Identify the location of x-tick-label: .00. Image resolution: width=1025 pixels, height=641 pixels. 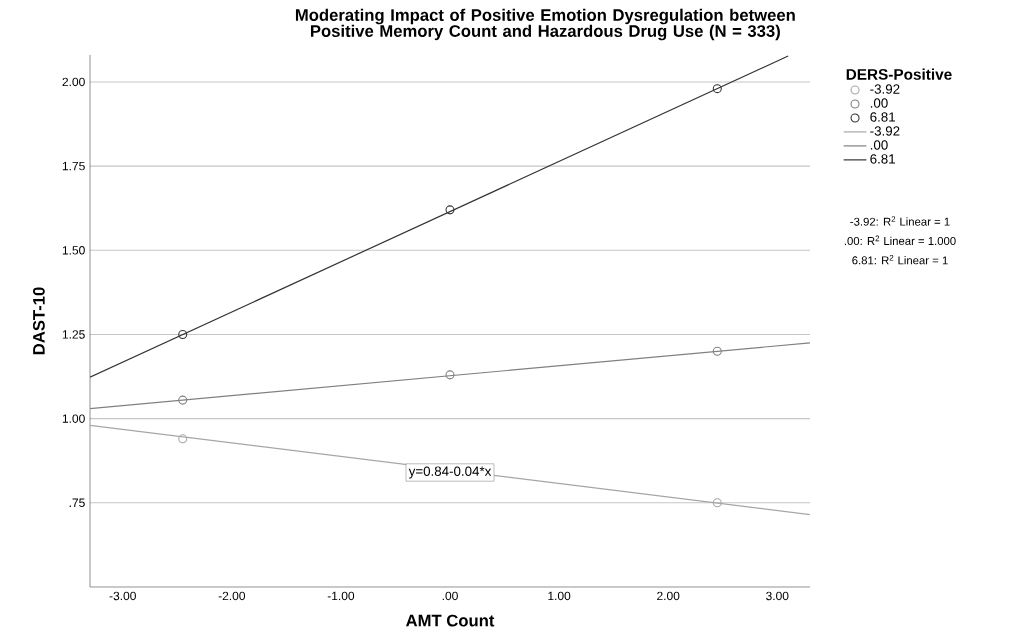
(450, 596).